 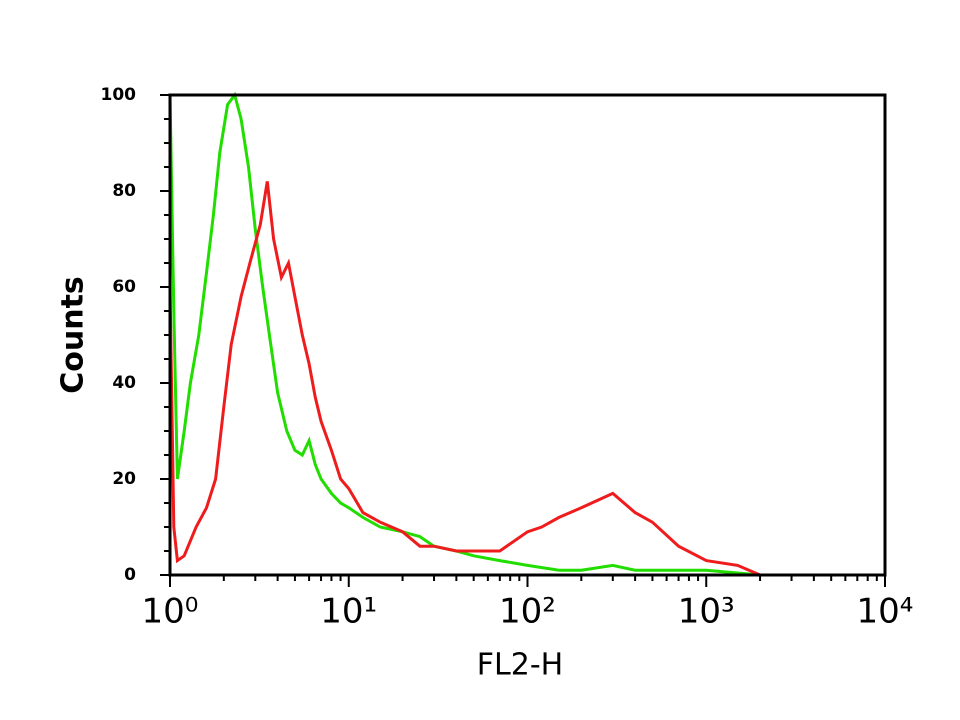 I want to click on x-tick-label: 10², so click(x=527, y=612).